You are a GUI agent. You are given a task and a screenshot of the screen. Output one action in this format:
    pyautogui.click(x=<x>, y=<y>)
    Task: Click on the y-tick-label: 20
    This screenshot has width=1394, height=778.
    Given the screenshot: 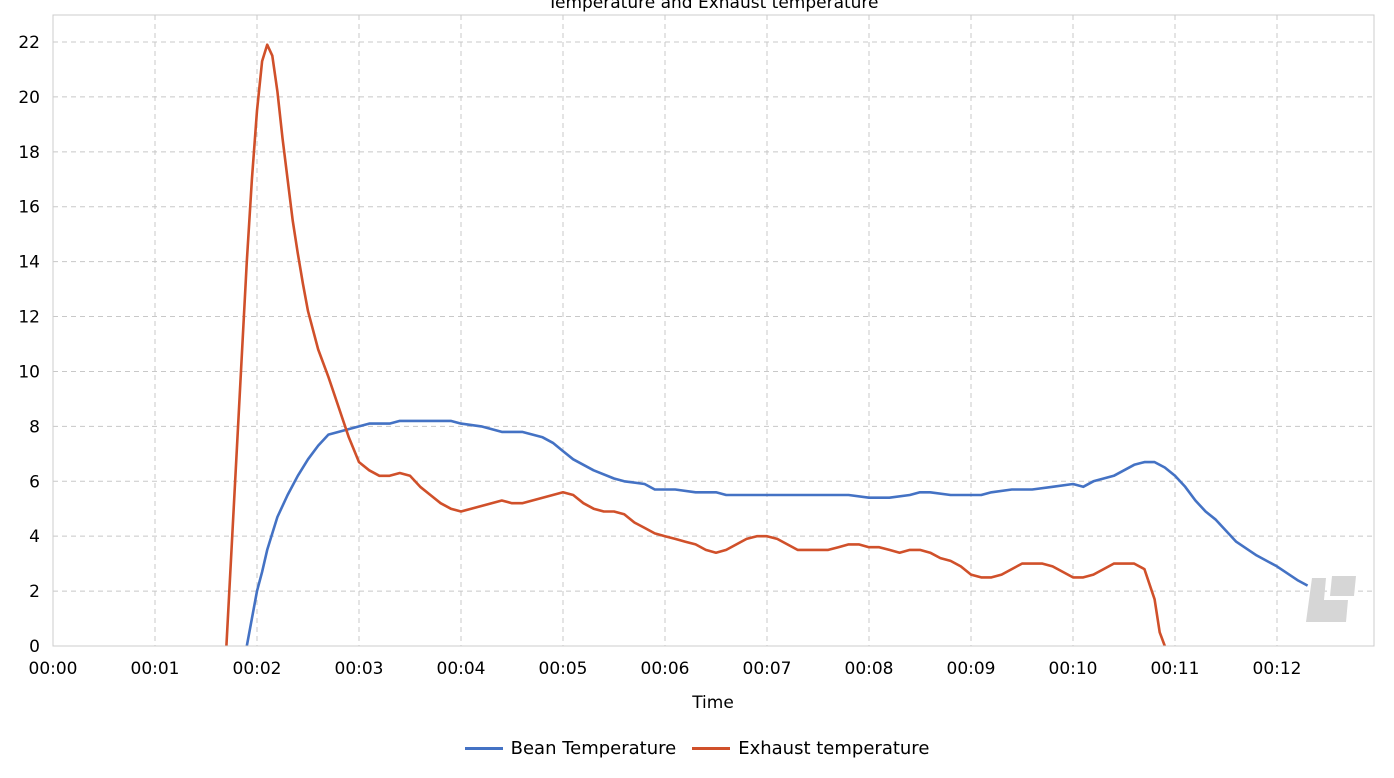 What is the action you would take?
    pyautogui.click(x=29, y=98)
    